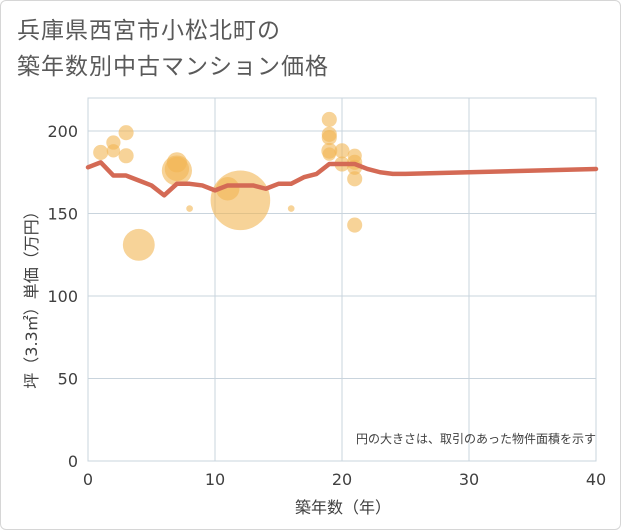 The width and height of the screenshot is (621, 530). What do you see at coordinates (62, 296) in the screenshot?
I see `y-tick-label: 100` at bounding box center [62, 296].